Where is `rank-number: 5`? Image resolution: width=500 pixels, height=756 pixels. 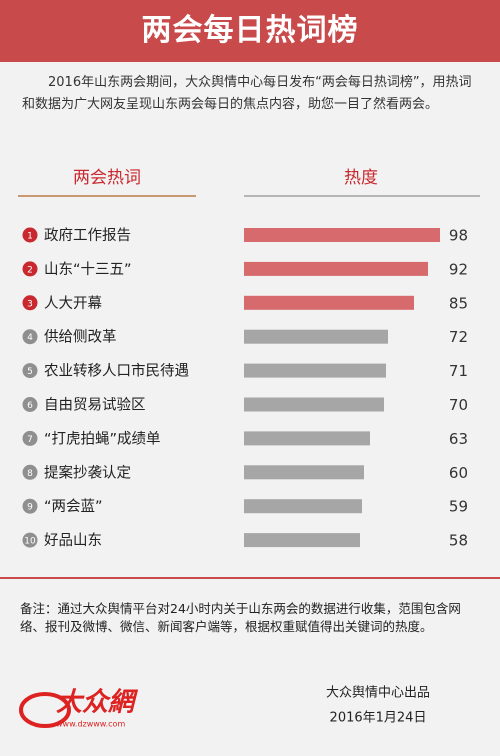
rank-number: 5 is located at coordinates (30, 372).